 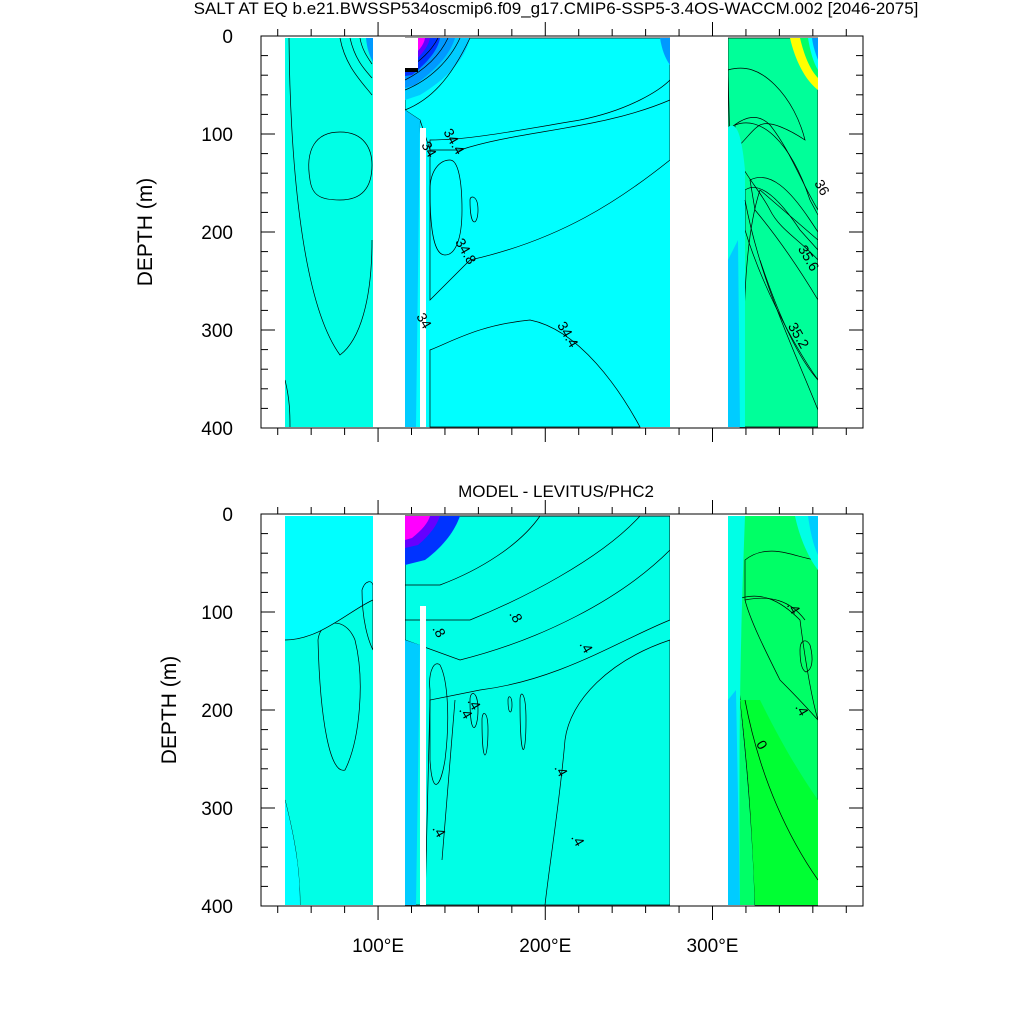 What do you see at coordinates (734, 797) in the screenshot?
I see `diff-atl-west-edge` at bounding box center [734, 797].